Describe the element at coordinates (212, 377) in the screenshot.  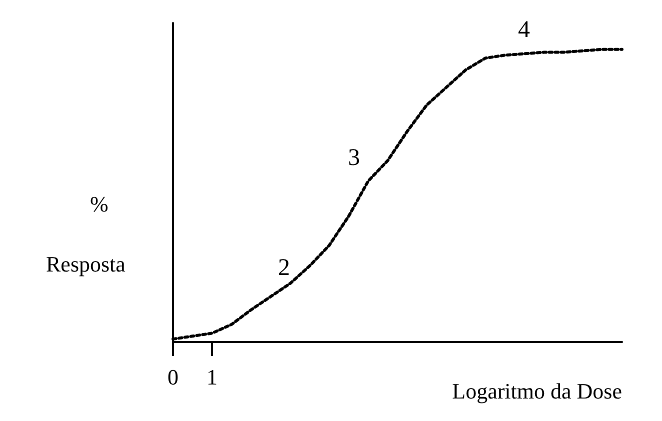
I see `x-tick-label: 1` at that location.